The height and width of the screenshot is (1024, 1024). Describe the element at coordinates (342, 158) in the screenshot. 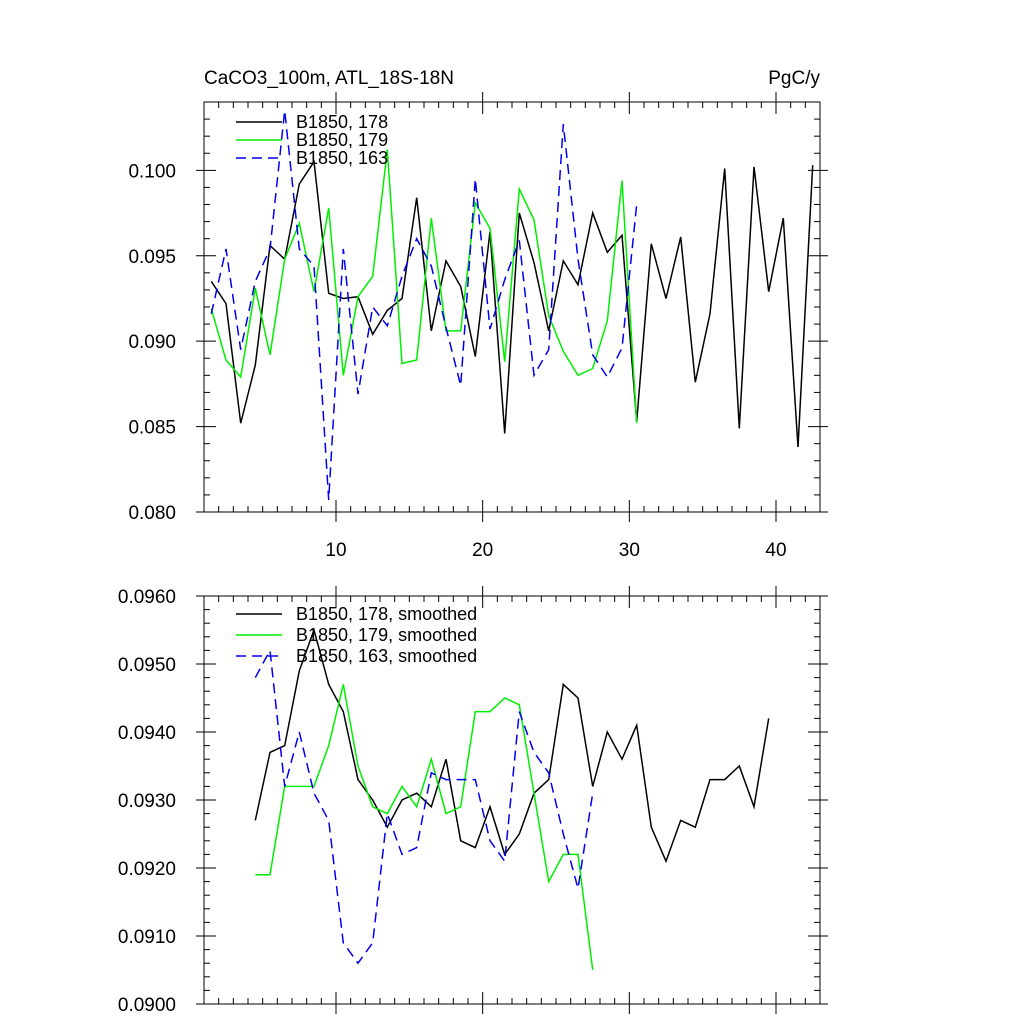

I see `legend-label: B1850, 163` at that location.